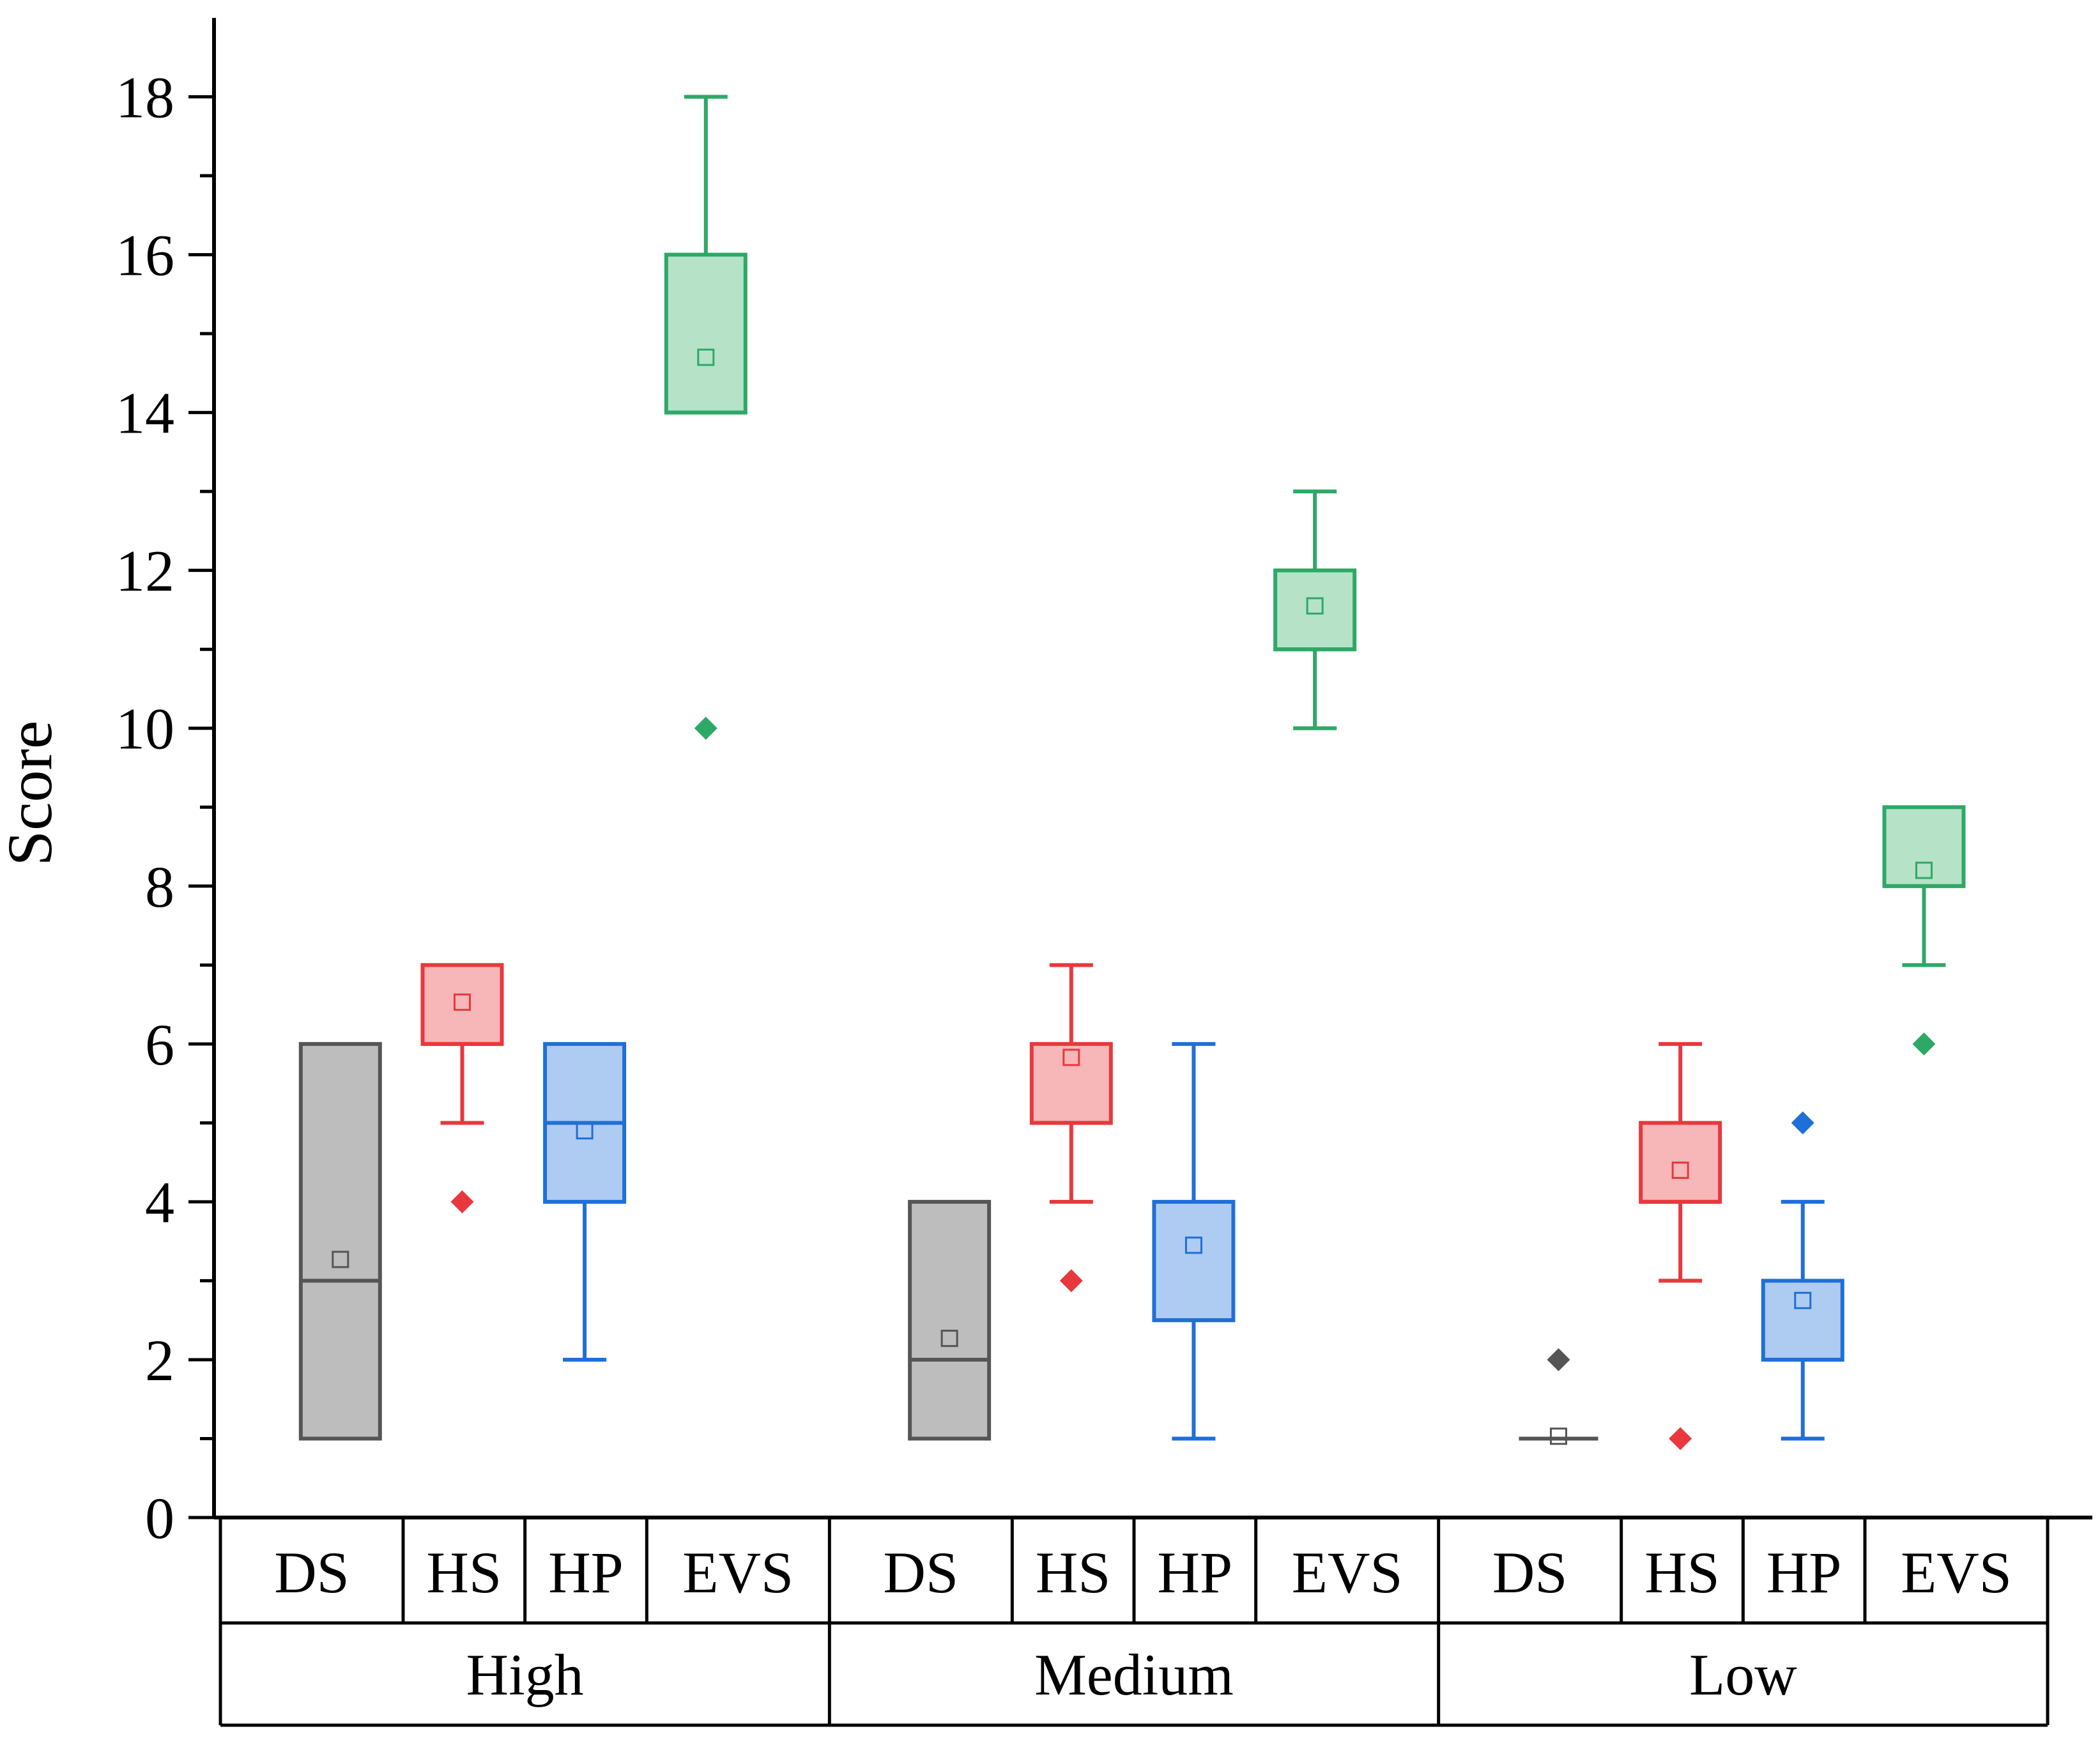 The height and width of the screenshot is (1745, 2100). Describe the element at coordinates (705, 417) in the screenshot. I see `box-high-evs` at that location.